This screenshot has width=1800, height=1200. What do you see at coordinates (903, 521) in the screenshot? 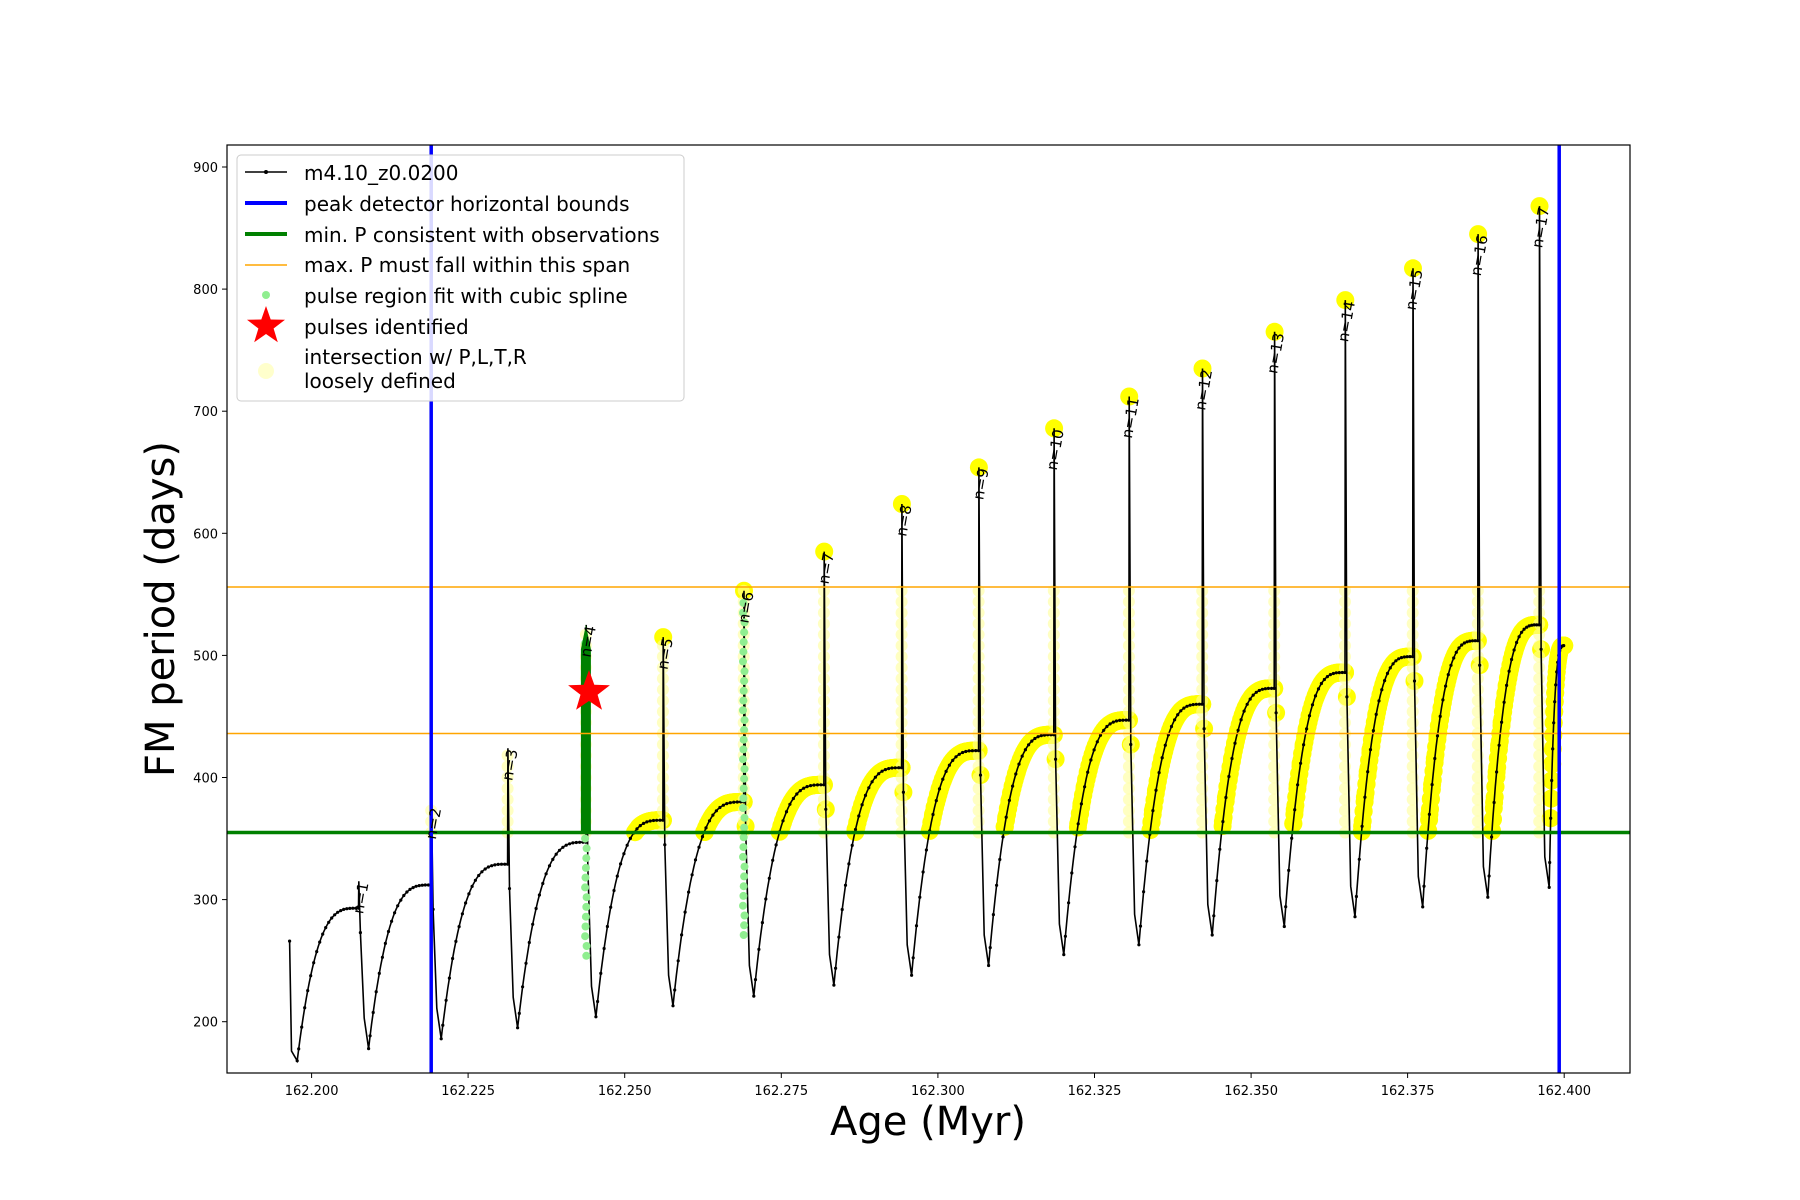
I see `pulse-label: n=8` at bounding box center [903, 521].